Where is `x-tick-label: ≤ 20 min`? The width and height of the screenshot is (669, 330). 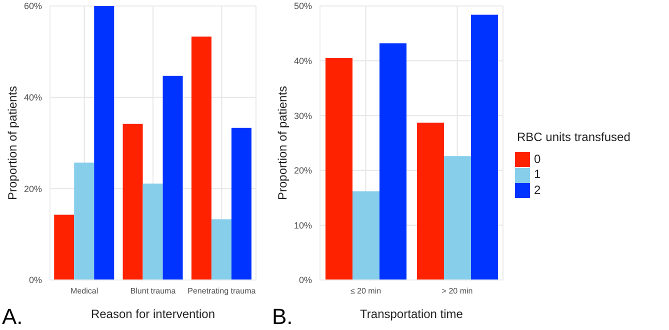
x-tick-label: ≤ 20 min is located at coordinates (366, 291).